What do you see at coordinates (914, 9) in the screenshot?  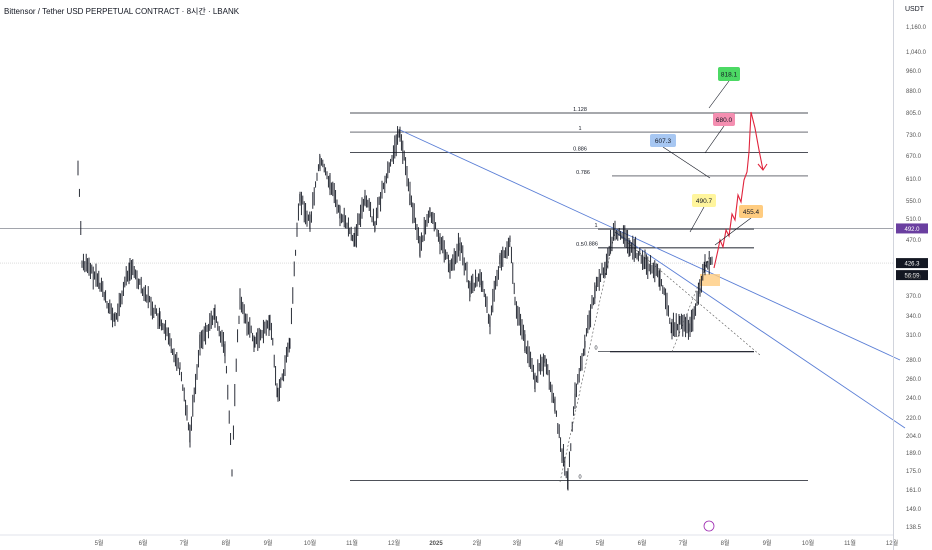 I see `currency-label: USDT` at bounding box center [914, 9].